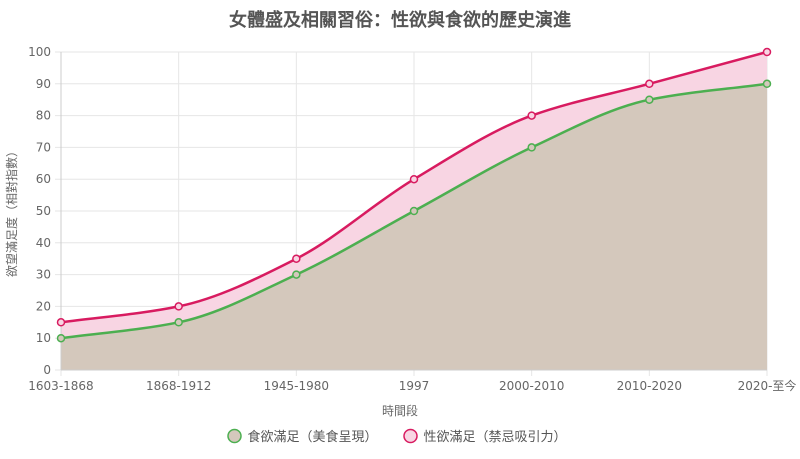  I want to click on x-axis-title: 時間段, so click(400, 410).